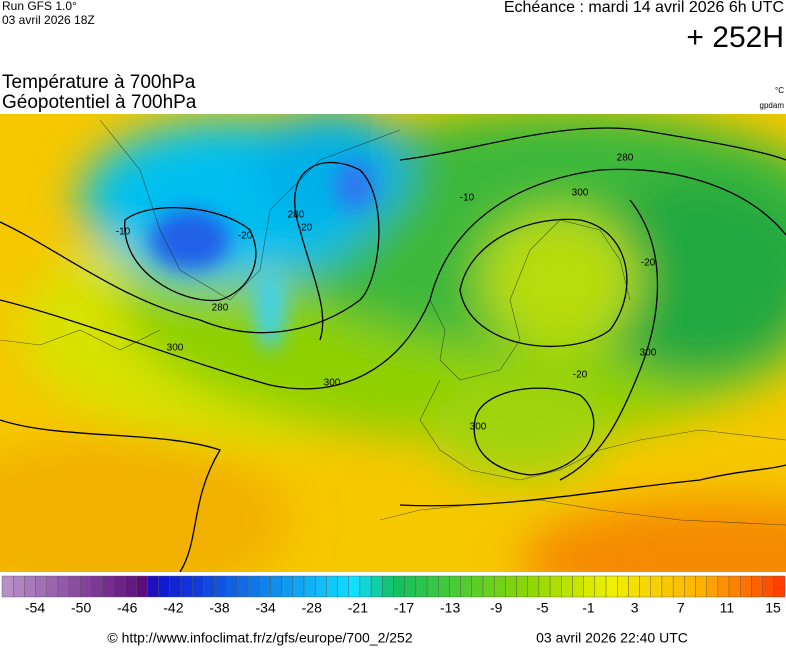 The image size is (786, 648). Describe the element at coordinates (588, 608) in the screenshot. I see `colorbar-label: -1` at that location.